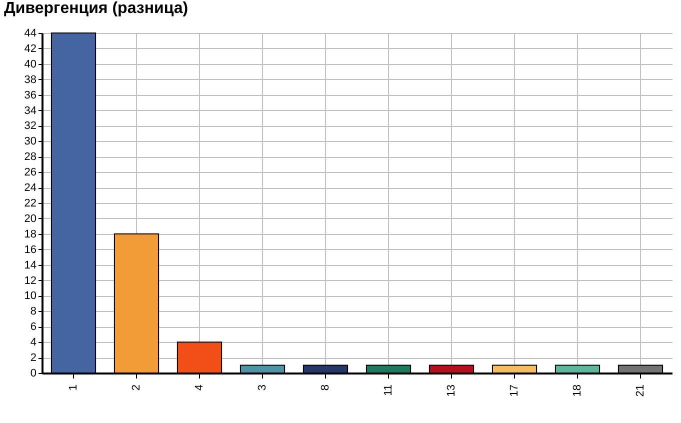 The width and height of the screenshot is (681, 423). What do you see at coordinates (33, 358) in the screenshot?
I see `y-tick-label: 2` at bounding box center [33, 358].